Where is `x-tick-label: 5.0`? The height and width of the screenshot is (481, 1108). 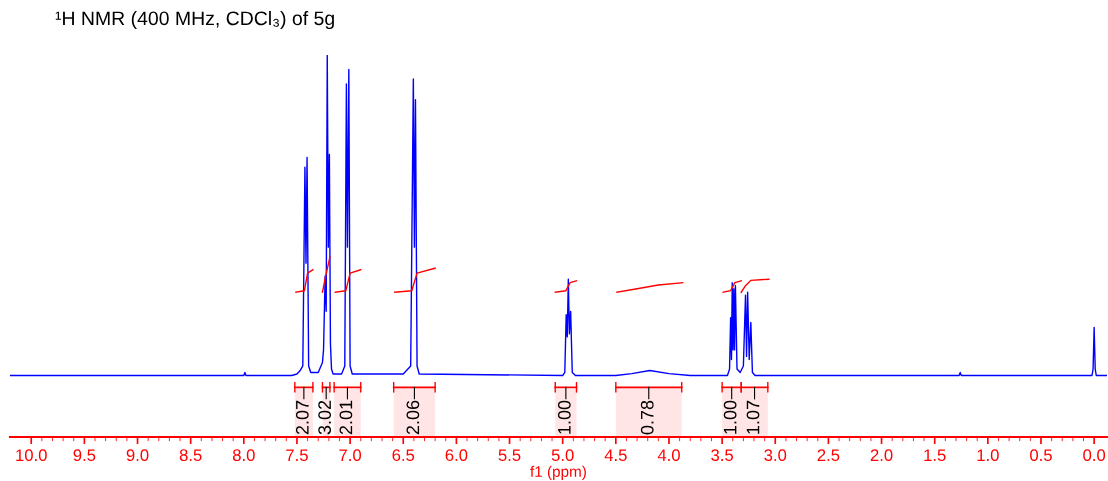
x-tick-label: 5.0 is located at coordinates (562, 455).